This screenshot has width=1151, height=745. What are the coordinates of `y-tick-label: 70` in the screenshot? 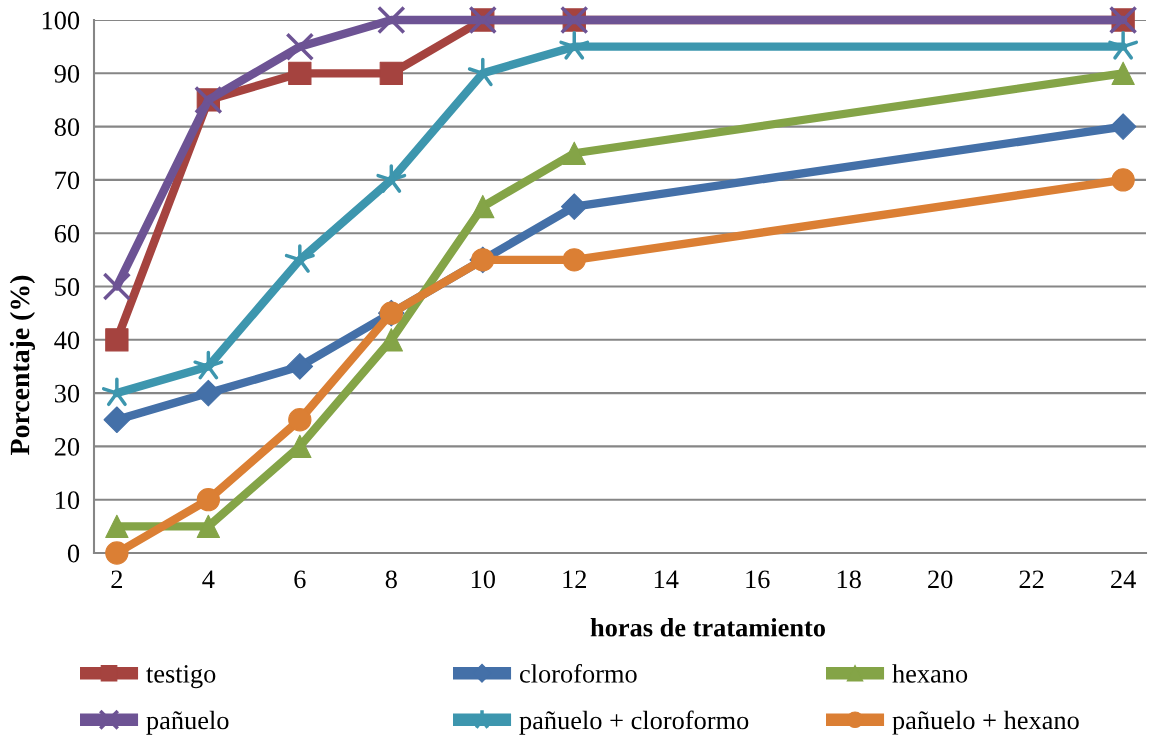 It's located at (67, 180).